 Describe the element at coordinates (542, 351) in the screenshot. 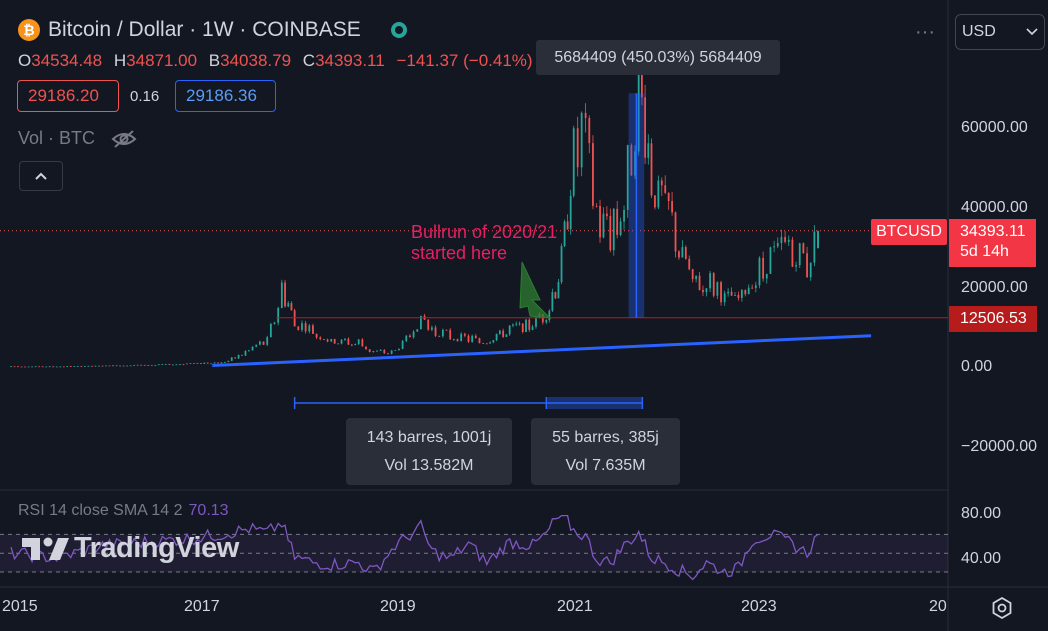

I see `trendline` at that location.